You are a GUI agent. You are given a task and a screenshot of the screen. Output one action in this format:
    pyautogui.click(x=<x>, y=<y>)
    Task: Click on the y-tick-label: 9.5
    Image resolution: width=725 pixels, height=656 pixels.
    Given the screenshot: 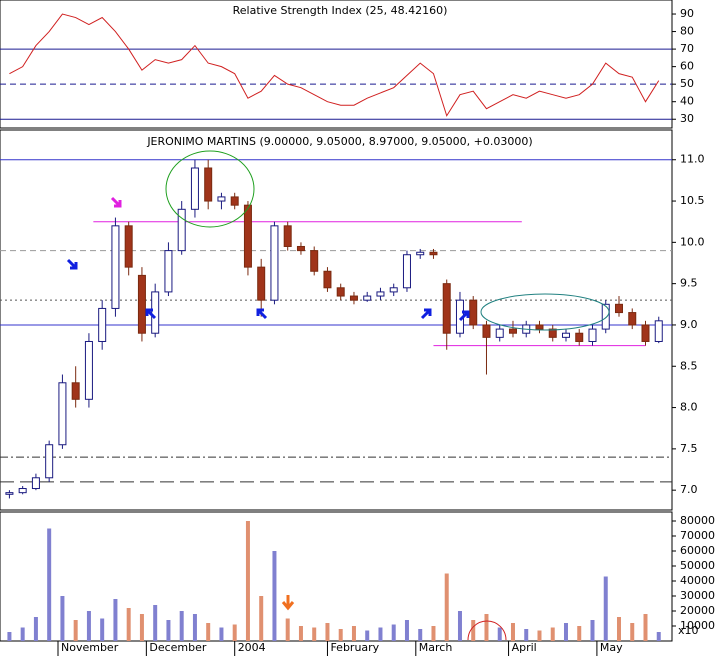 What is the action you would take?
    pyautogui.click(x=689, y=283)
    